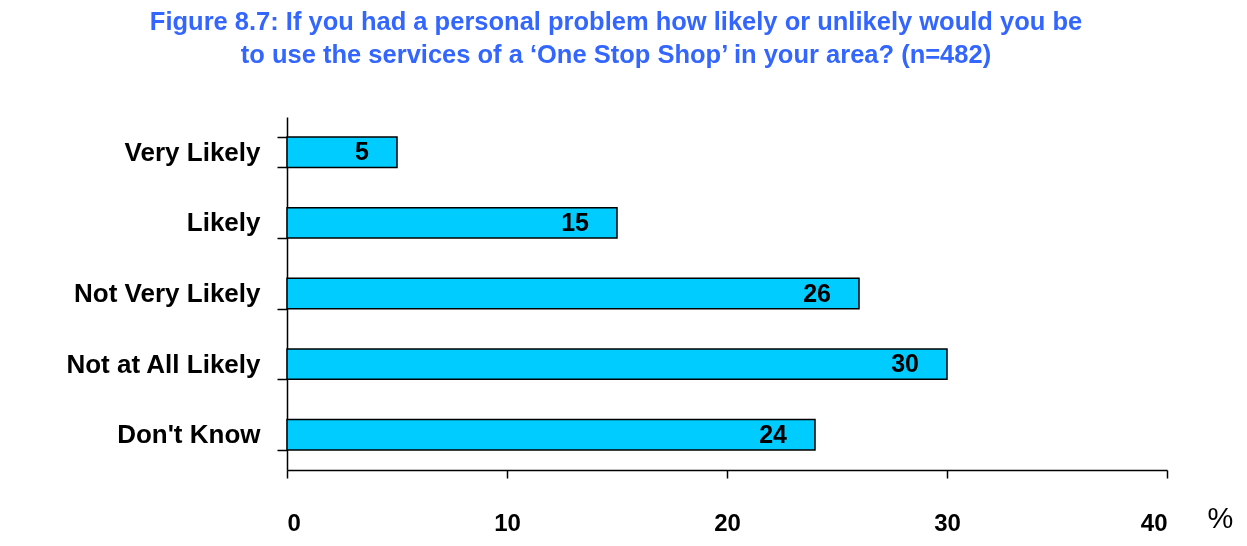  What do you see at coordinates (224, 222) in the screenshot?
I see `y-tick-label: Likely` at bounding box center [224, 222].